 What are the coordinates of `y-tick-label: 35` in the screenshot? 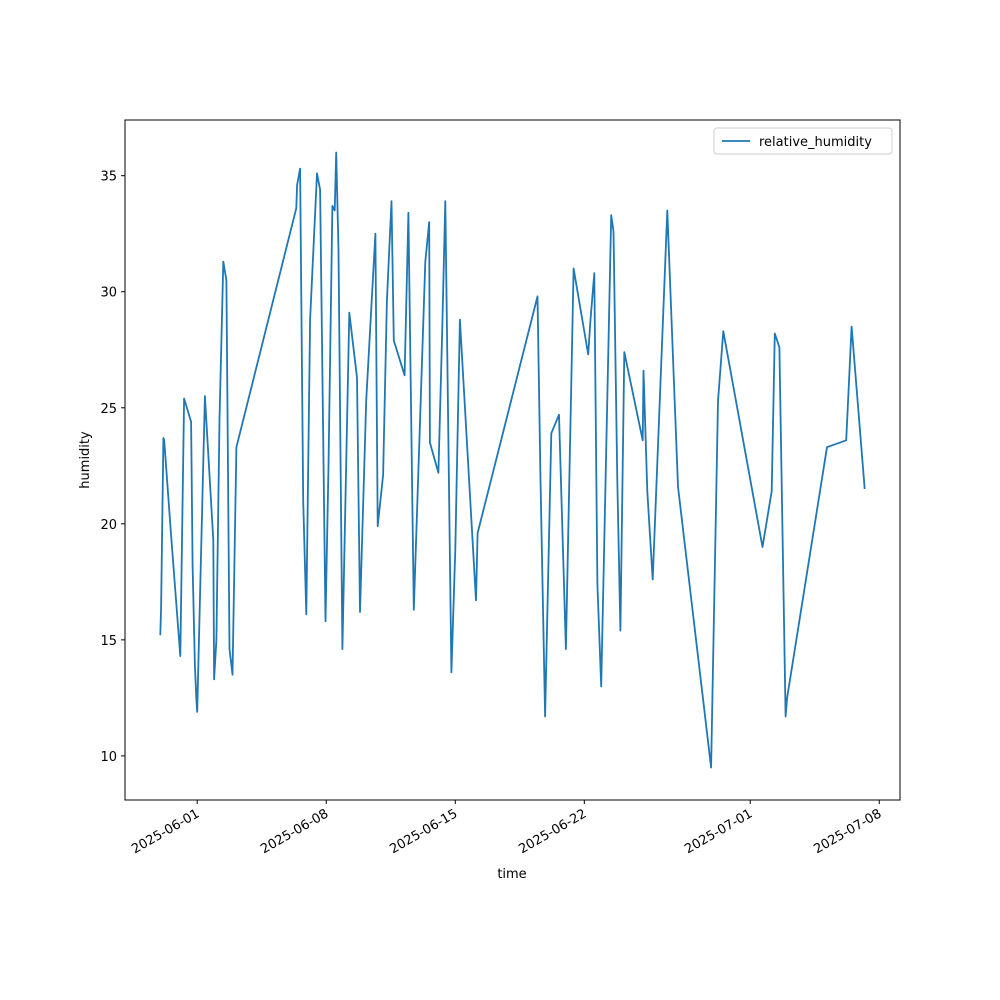 It's located at (108, 177).